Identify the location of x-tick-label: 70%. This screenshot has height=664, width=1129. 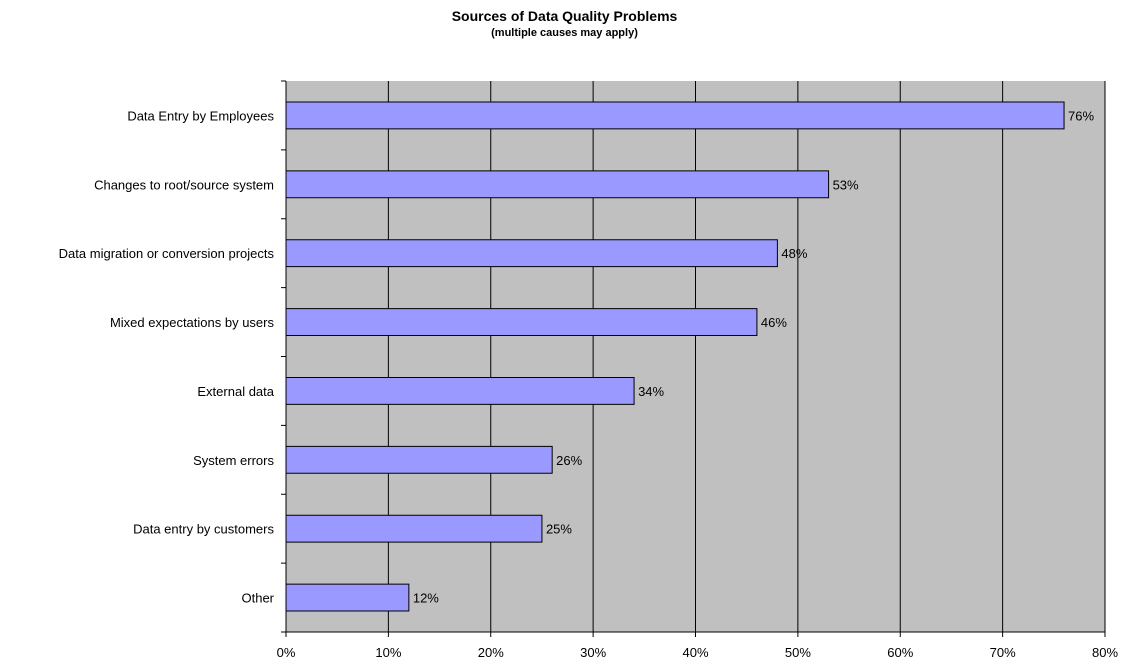
(1003, 652).